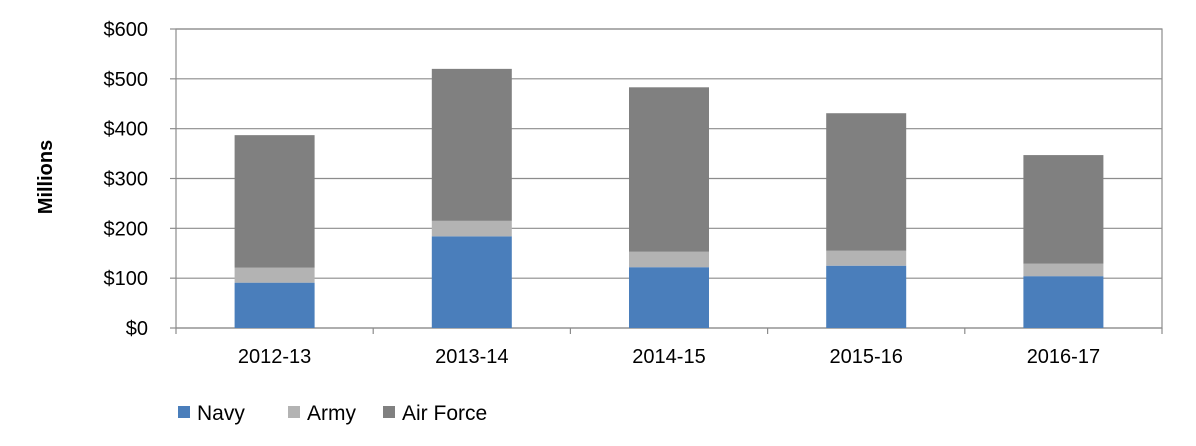 The image size is (1196, 446). Describe the element at coordinates (126, 180) in the screenshot. I see `y-tick-label: $300` at that location.